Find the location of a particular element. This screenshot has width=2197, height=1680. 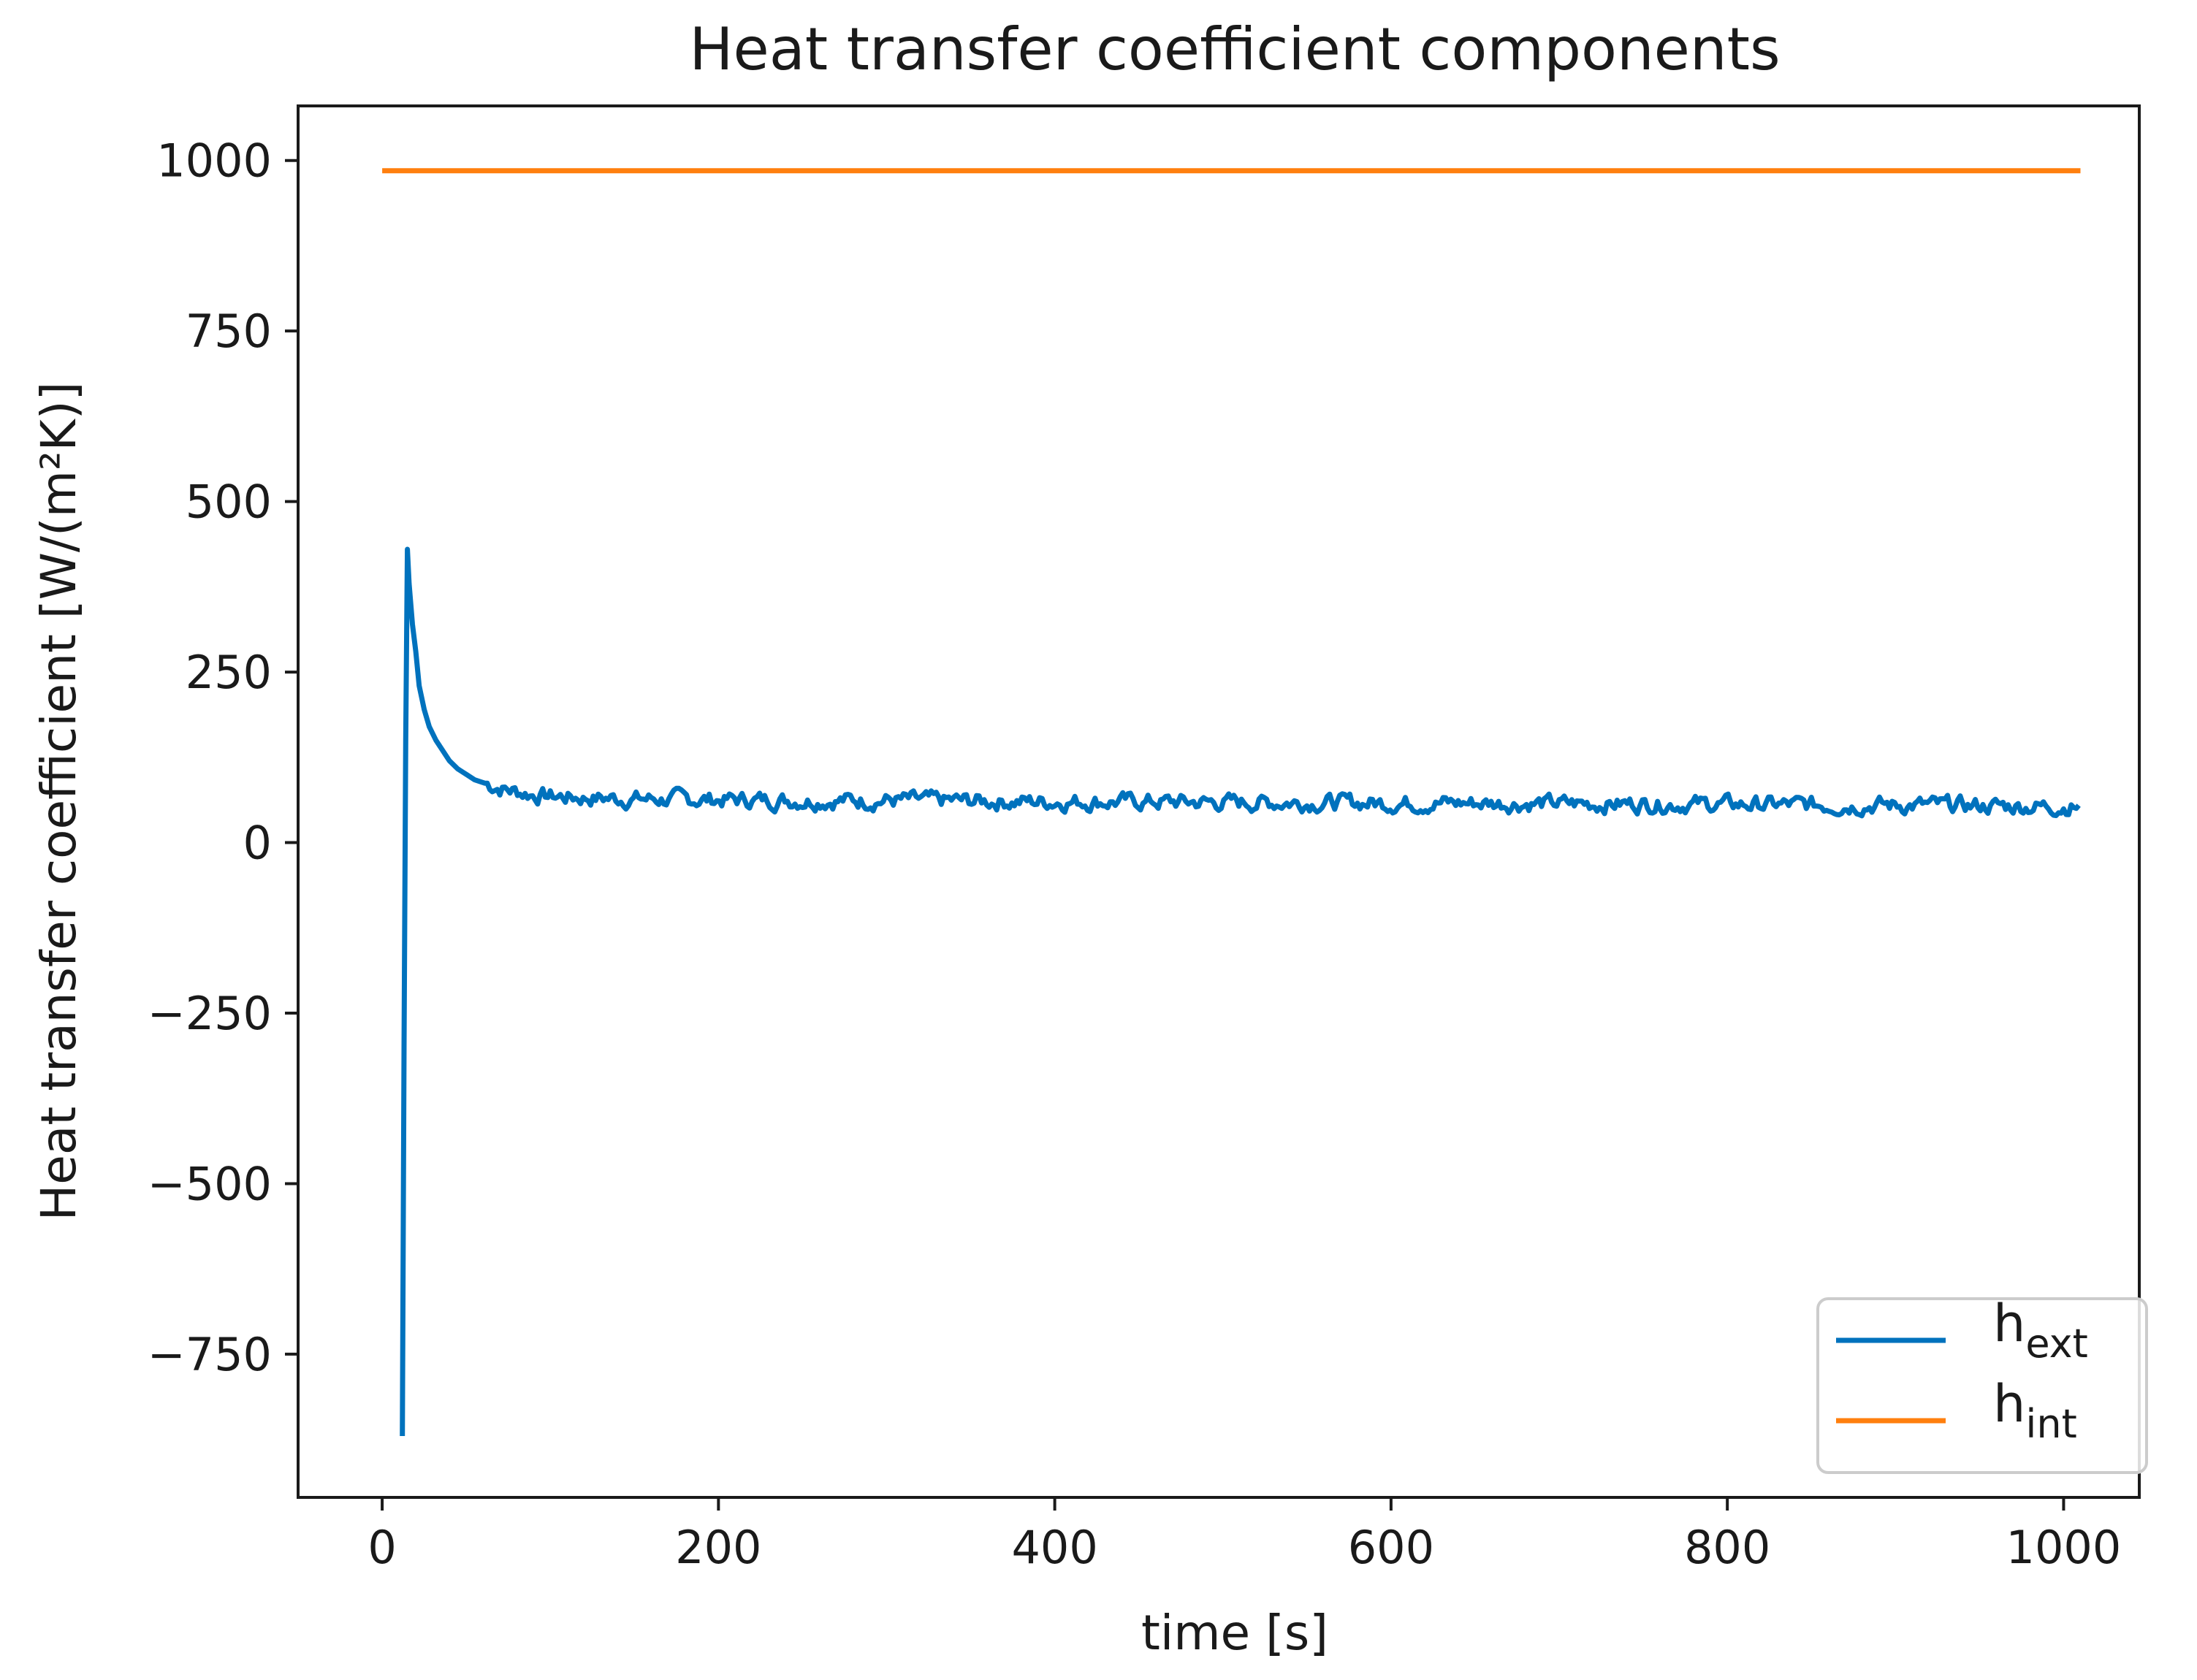

x-tick-label: 0 is located at coordinates (382, 1547).